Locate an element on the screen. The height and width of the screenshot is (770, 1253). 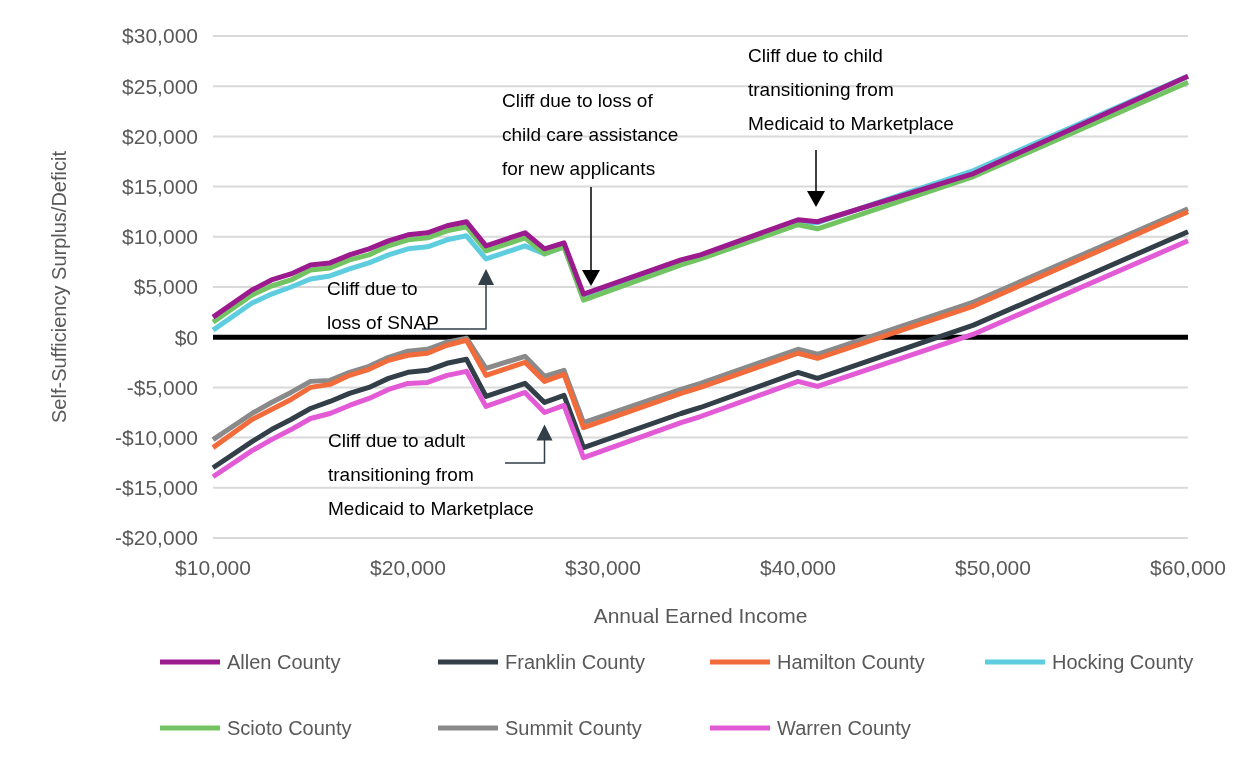
y-tick-label: -$10,000 is located at coordinates (156, 437).